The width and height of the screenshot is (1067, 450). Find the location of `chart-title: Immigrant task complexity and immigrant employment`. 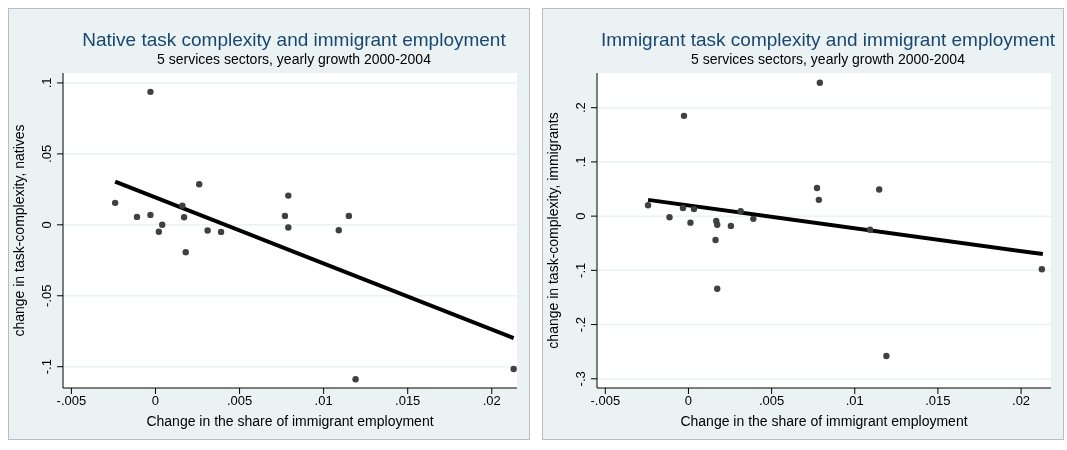

chart-title: Immigrant task complexity and immigrant employment is located at coordinates (827, 40).